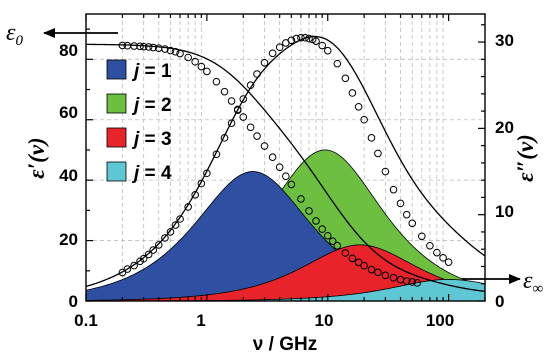 This screenshot has height=356, width=549. What do you see at coordinates (440, 320) in the screenshot?
I see `x-tick-label-3: 100` at bounding box center [440, 320].